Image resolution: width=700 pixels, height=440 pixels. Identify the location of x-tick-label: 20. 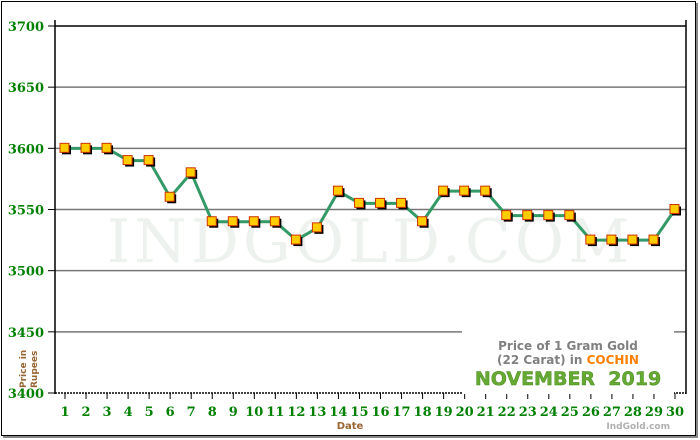
(465, 412).